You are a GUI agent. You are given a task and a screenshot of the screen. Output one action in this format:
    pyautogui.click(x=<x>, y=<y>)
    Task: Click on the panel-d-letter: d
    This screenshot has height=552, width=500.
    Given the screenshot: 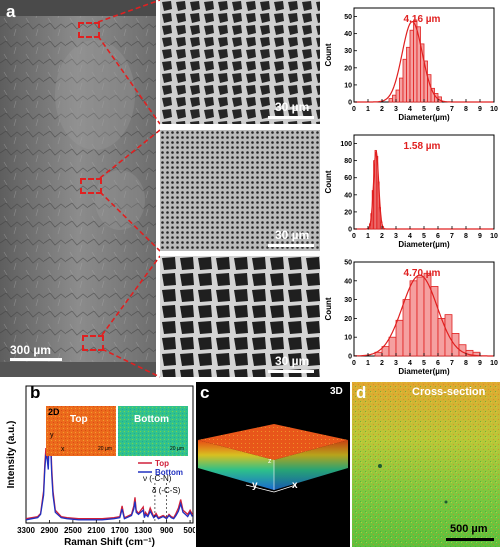 What is the action you would take?
    pyautogui.click(x=361, y=392)
    